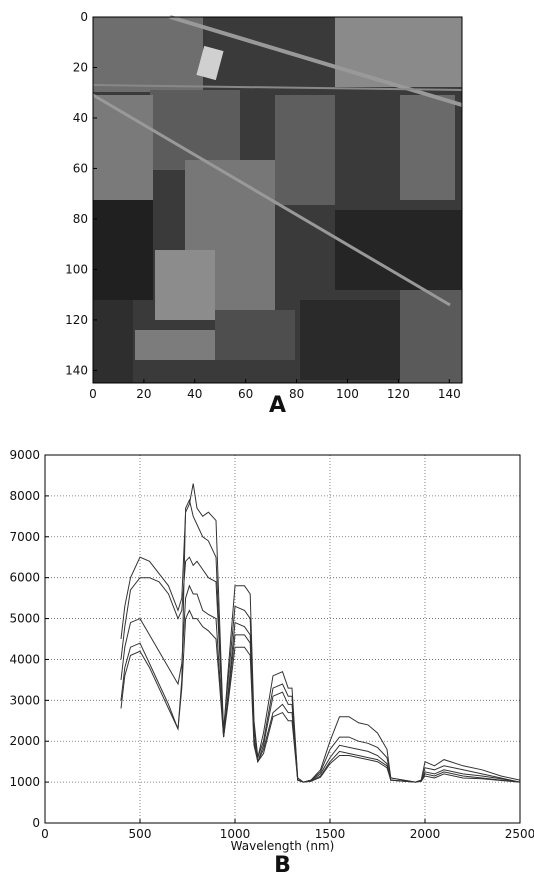 This screenshot has height=884, width=534. Describe the element at coordinates (76, 370) in the screenshot. I see `y-tick-label: 140` at that location.